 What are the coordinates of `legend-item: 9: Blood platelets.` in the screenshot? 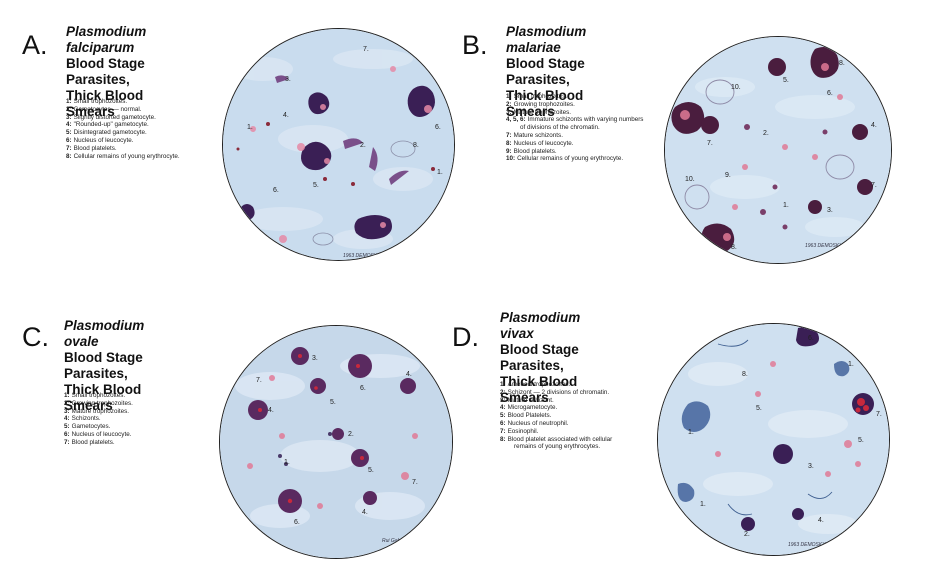 It's located at (574, 152).